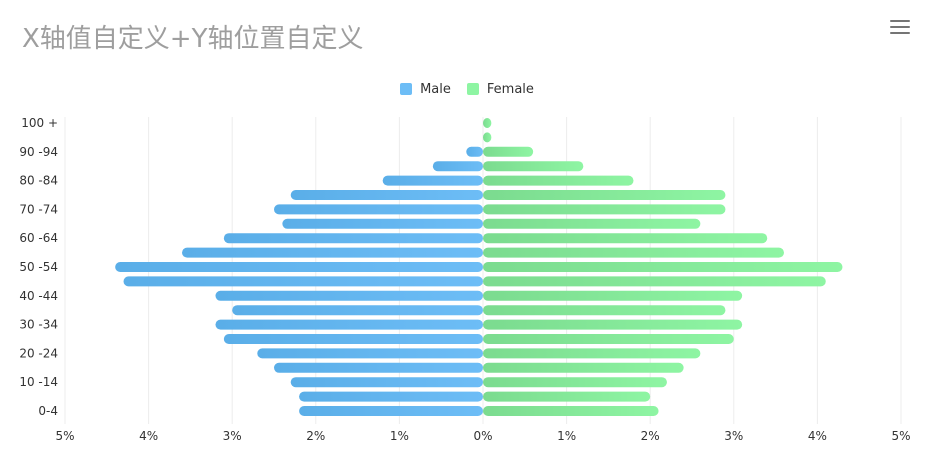  What do you see at coordinates (38, 209) in the screenshot?
I see `y-tick-label: 70 -74` at bounding box center [38, 209].